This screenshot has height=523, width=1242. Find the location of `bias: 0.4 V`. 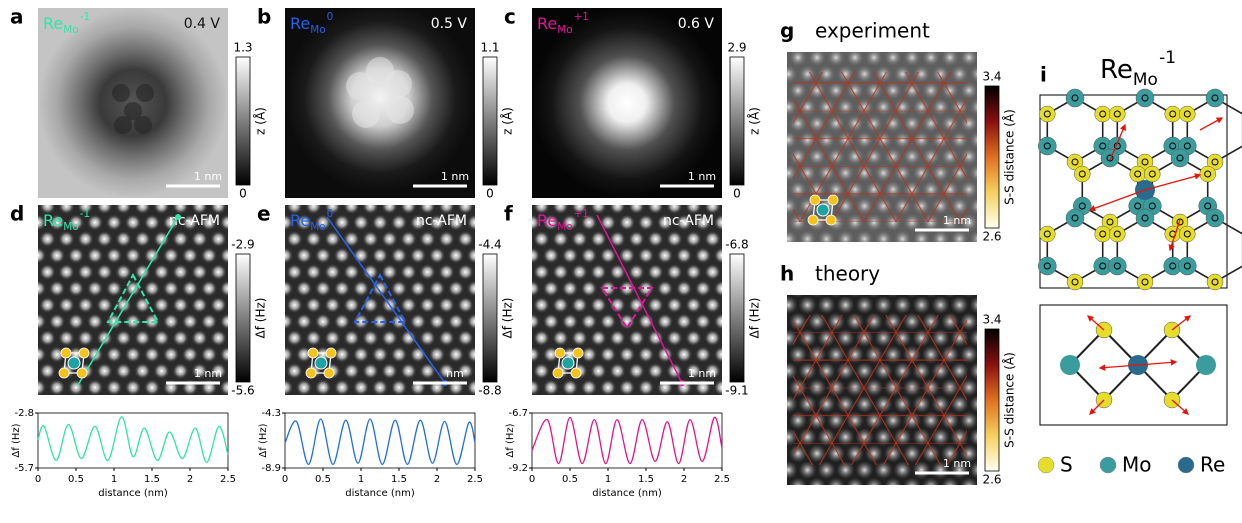

bias: 0.4 V is located at coordinates (202, 24).